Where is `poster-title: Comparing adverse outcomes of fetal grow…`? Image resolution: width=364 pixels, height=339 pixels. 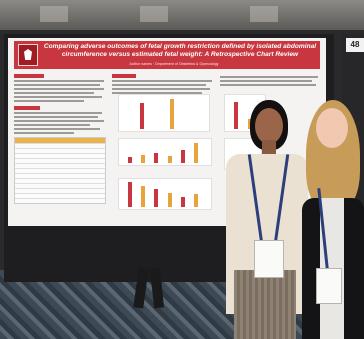
poster-title: Comparing adverse outcomes of fetal grow… is located at coordinates (180, 51).